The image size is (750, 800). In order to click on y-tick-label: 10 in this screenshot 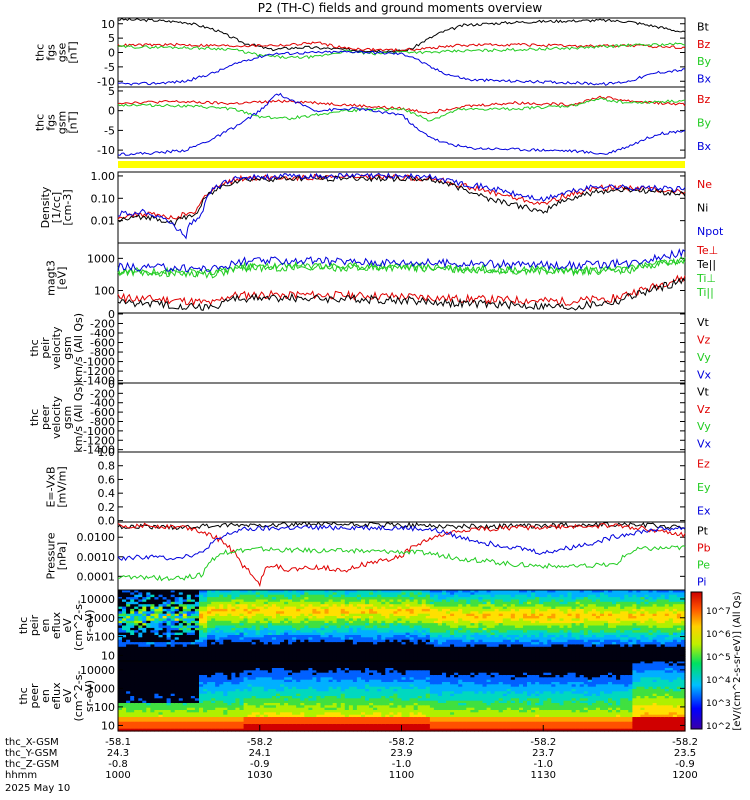, I will do `click(108, 655)`.